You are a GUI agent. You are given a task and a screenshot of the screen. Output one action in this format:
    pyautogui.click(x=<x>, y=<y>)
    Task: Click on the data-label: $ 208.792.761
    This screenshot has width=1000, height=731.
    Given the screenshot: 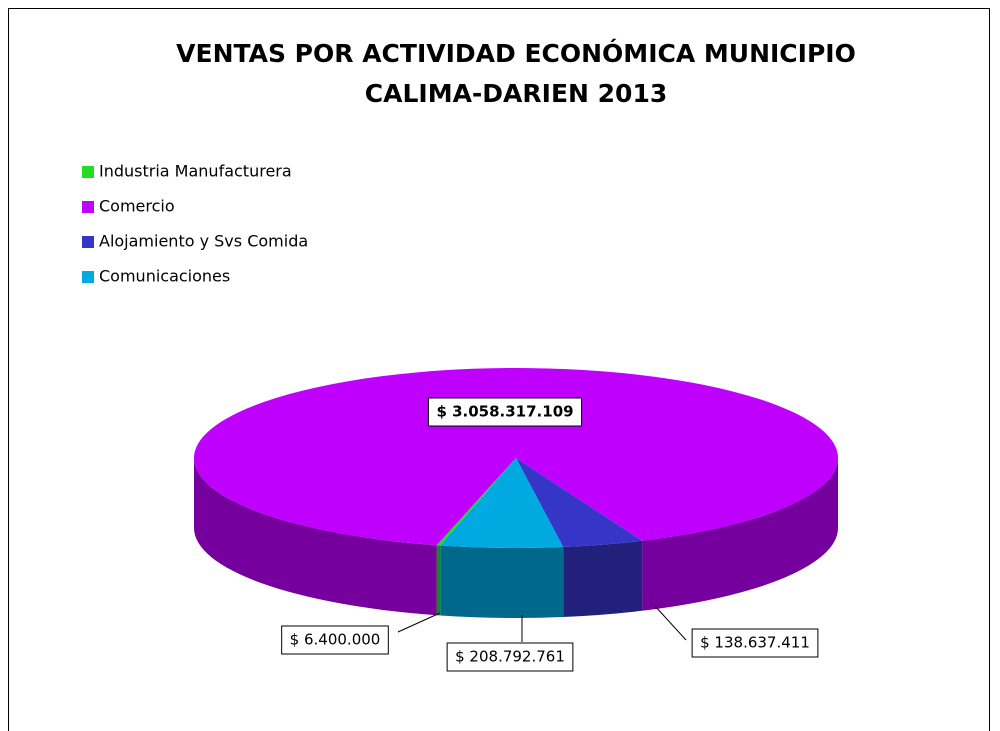 What is the action you would take?
    pyautogui.click(x=510, y=657)
    